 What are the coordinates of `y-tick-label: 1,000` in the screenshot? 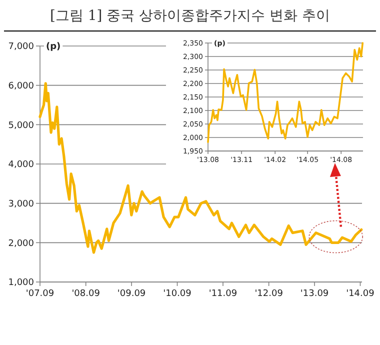 It's located at (21, 283).